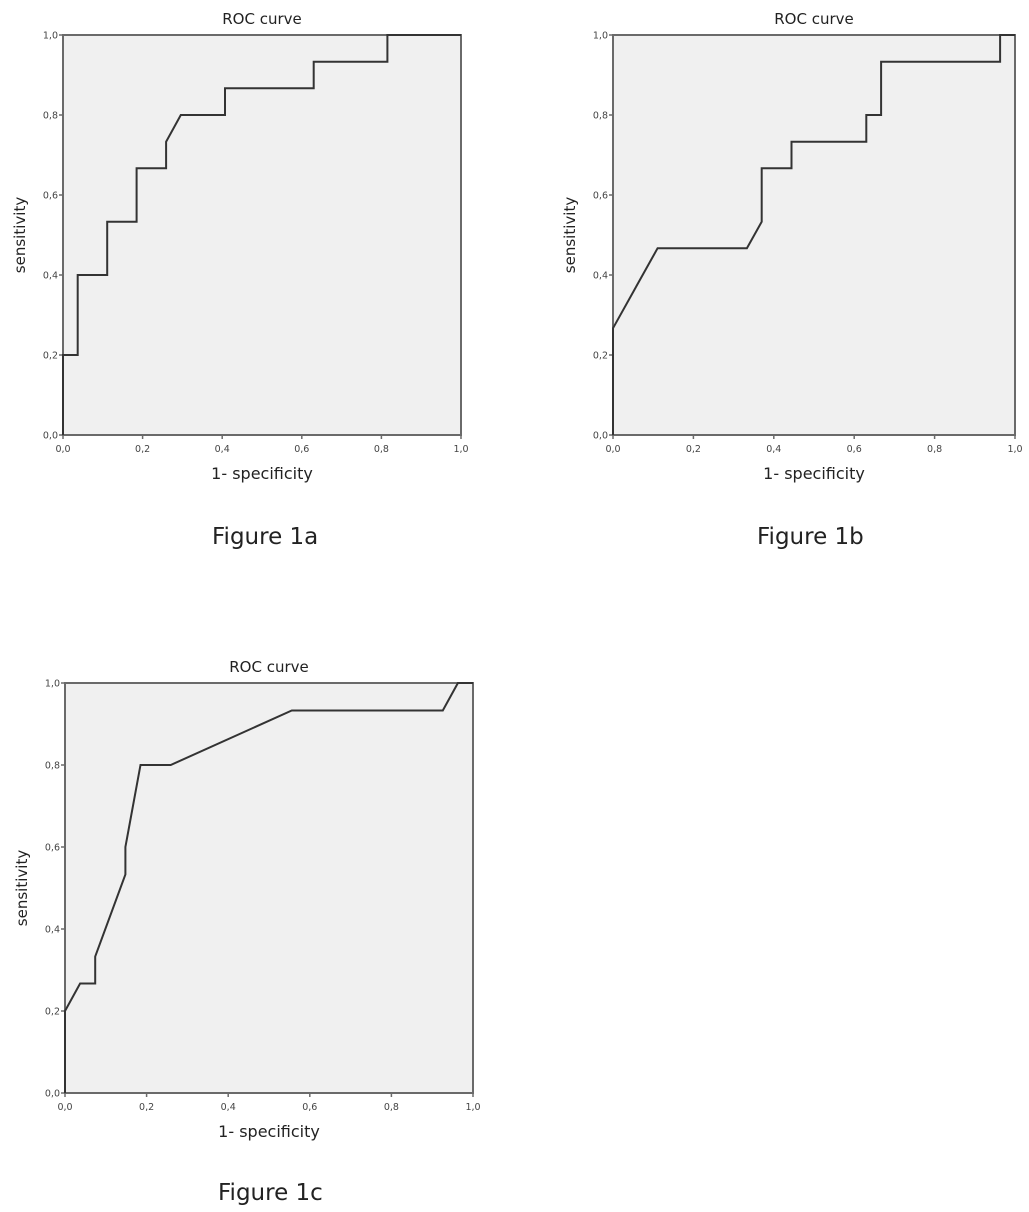 The width and height of the screenshot is (1029, 1212). What do you see at coordinates (265, 537) in the screenshot?
I see `caption-figure-1a: Figure 1a` at bounding box center [265, 537].